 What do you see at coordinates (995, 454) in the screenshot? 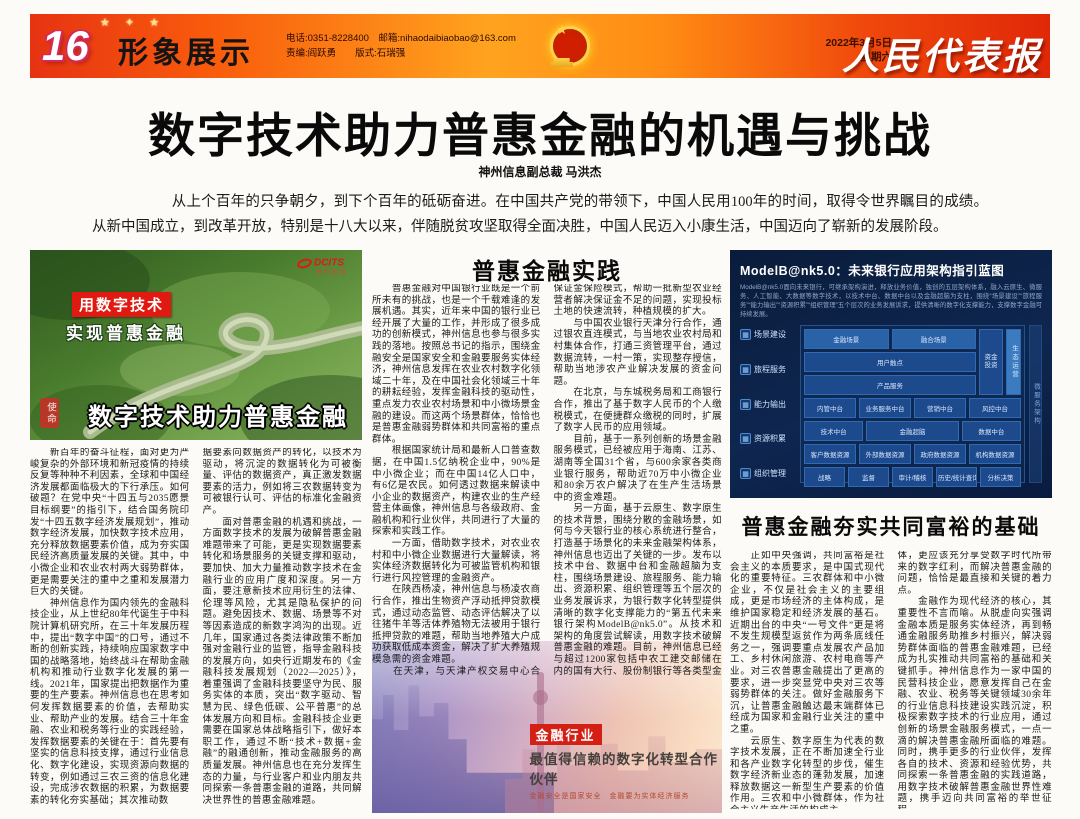
I see `blueprint-box: 机构数据资源` at bounding box center [995, 454].